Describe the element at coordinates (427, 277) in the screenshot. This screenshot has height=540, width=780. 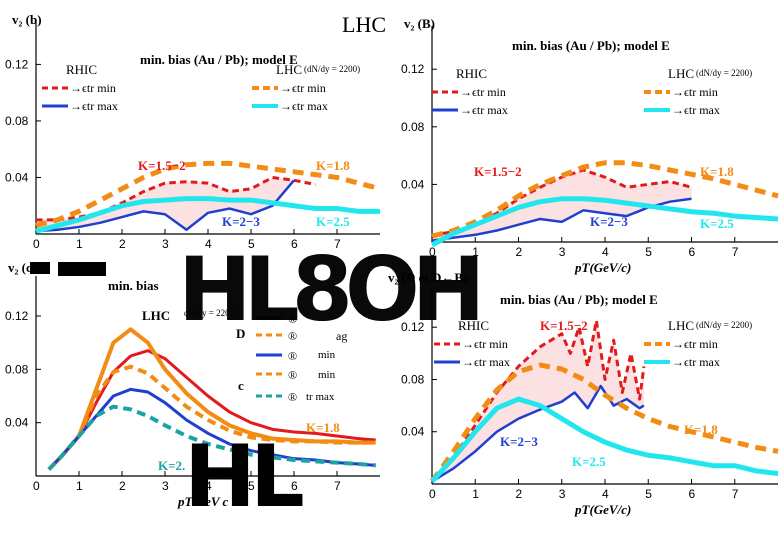
I see `panel-label: v₂ (D et D←B)` at that location.